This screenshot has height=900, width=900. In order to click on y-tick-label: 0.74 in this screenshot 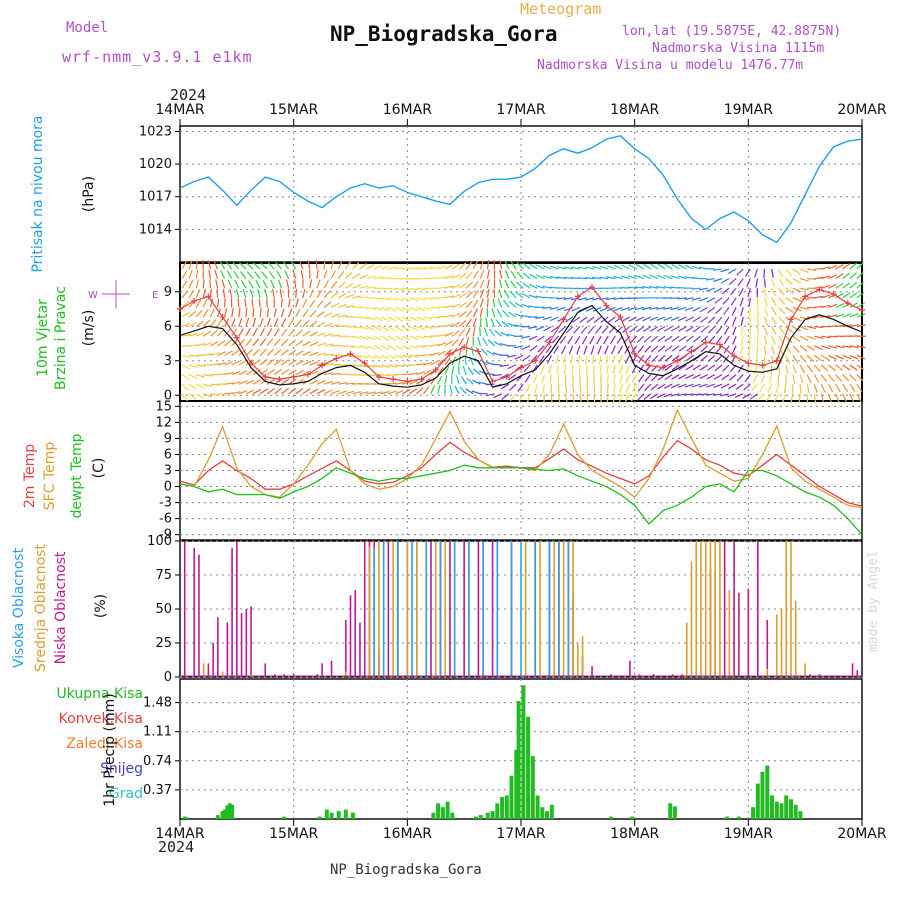, I will do `click(157, 761)`.